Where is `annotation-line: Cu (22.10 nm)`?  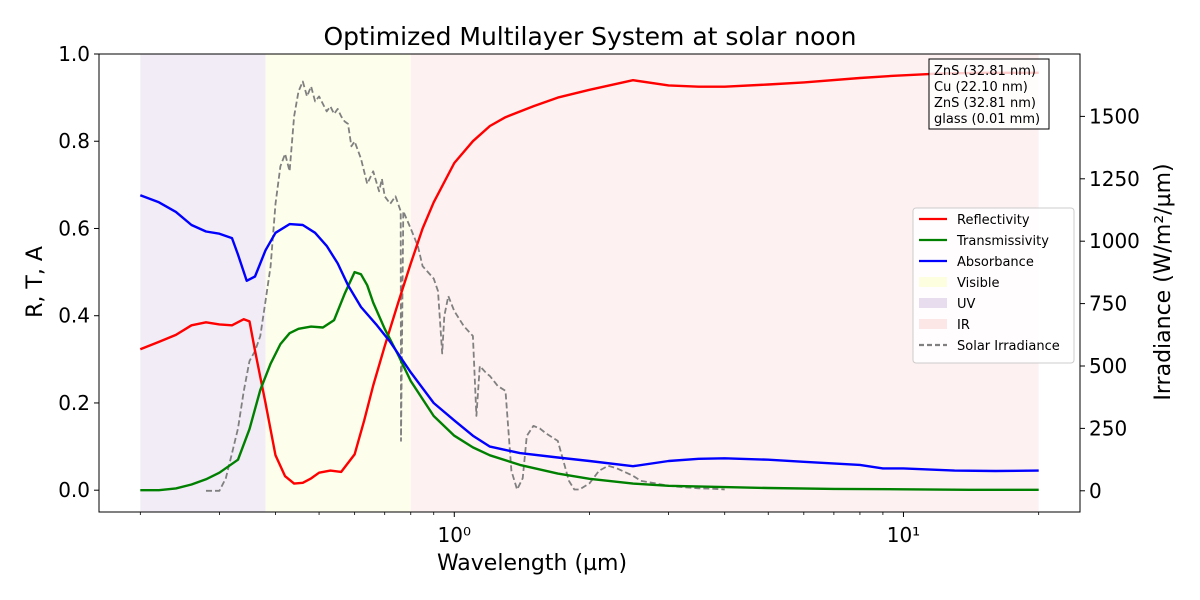
annotation-line: Cu (22.10 nm) is located at coordinates (981, 87).